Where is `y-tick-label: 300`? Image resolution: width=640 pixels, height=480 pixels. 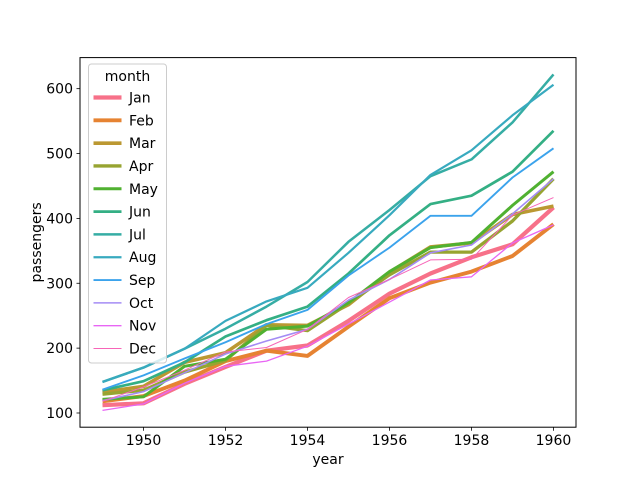
y-tick-label: 300 is located at coordinates (59, 284).